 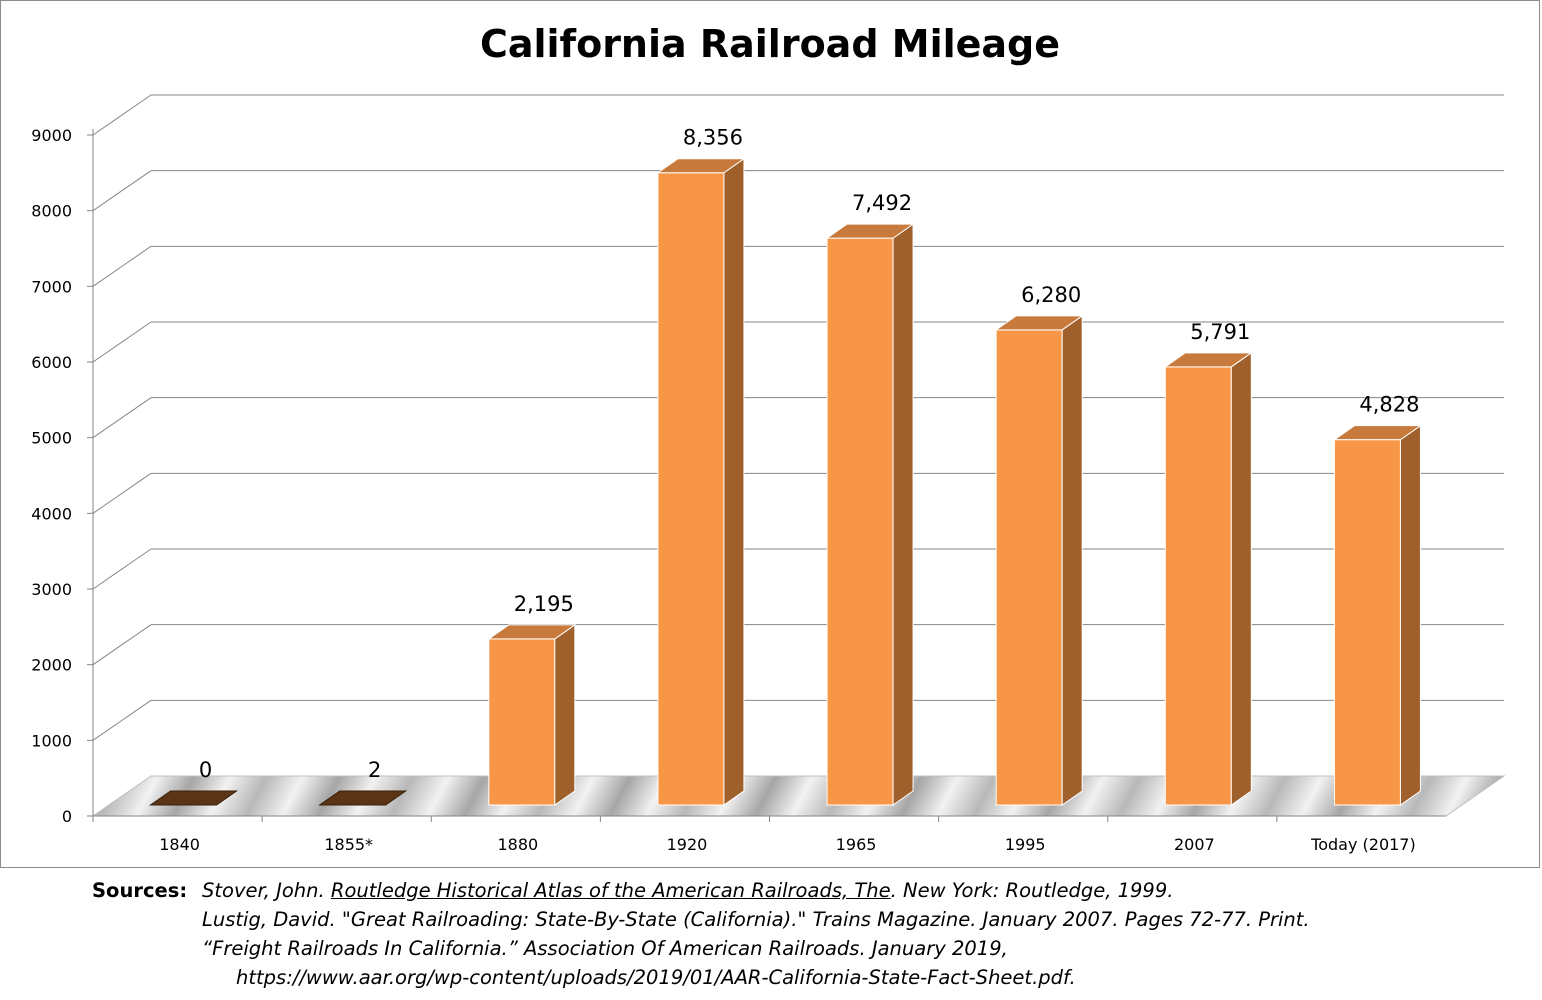 What do you see at coordinates (1051, 295) in the screenshot?
I see `data-label: 6,280` at bounding box center [1051, 295].